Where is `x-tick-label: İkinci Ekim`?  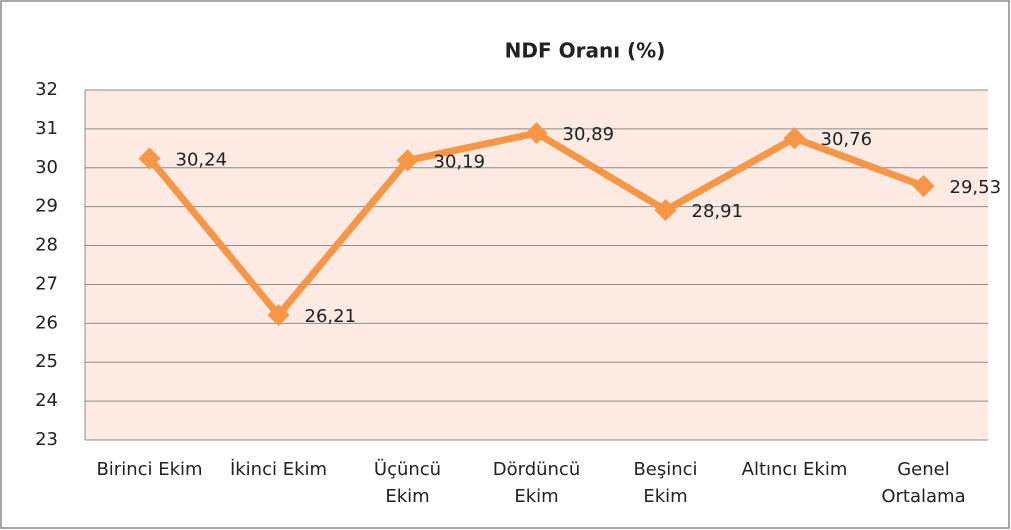 x-tick-label: İkinci Ekim is located at coordinates (278, 469).